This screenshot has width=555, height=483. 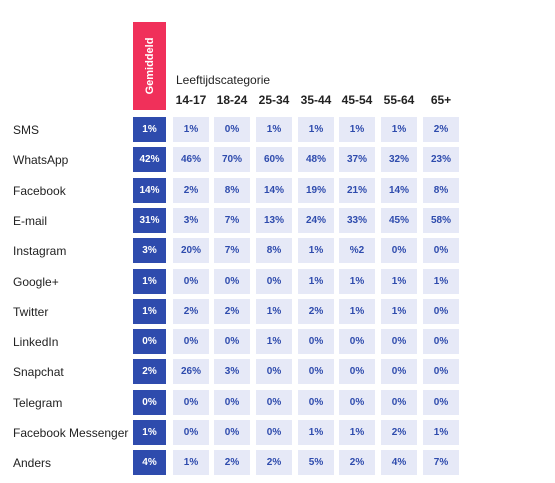 What do you see at coordinates (191, 100) in the screenshot?
I see `age-group-label: 14-17` at bounding box center [191, 100].